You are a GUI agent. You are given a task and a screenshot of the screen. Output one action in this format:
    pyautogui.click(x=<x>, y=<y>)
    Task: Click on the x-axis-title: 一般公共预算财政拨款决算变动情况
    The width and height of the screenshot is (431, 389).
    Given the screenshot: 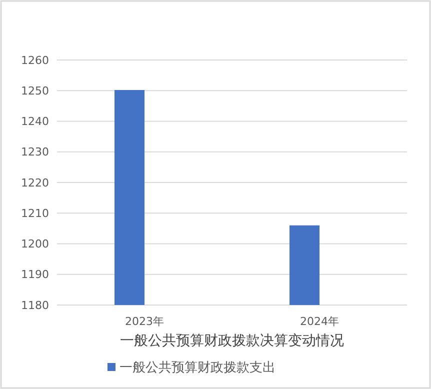 What is the action you would take?
    pyautogui.click(x=232, y=341)
    